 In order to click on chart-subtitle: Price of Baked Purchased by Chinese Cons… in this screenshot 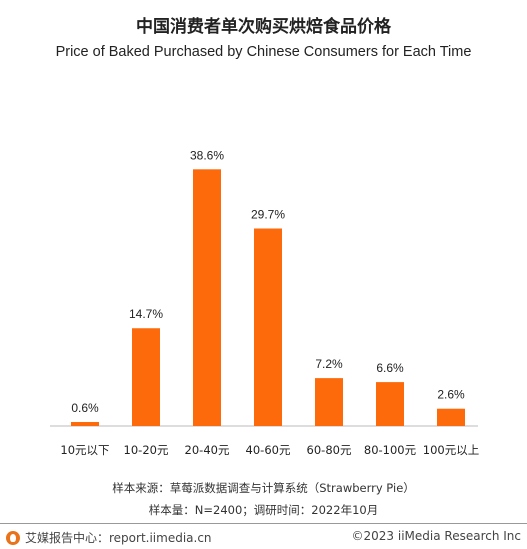, I will do `click(263, 52)`.